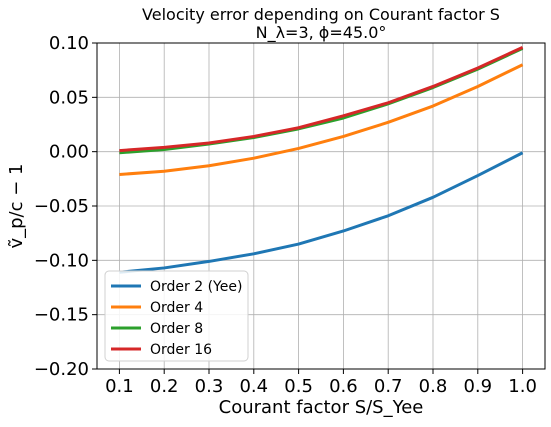 Image resolution: width=551 pixels, height=427 pixels. I want to click on x-tick-label: 0.9, so click(477, 386).